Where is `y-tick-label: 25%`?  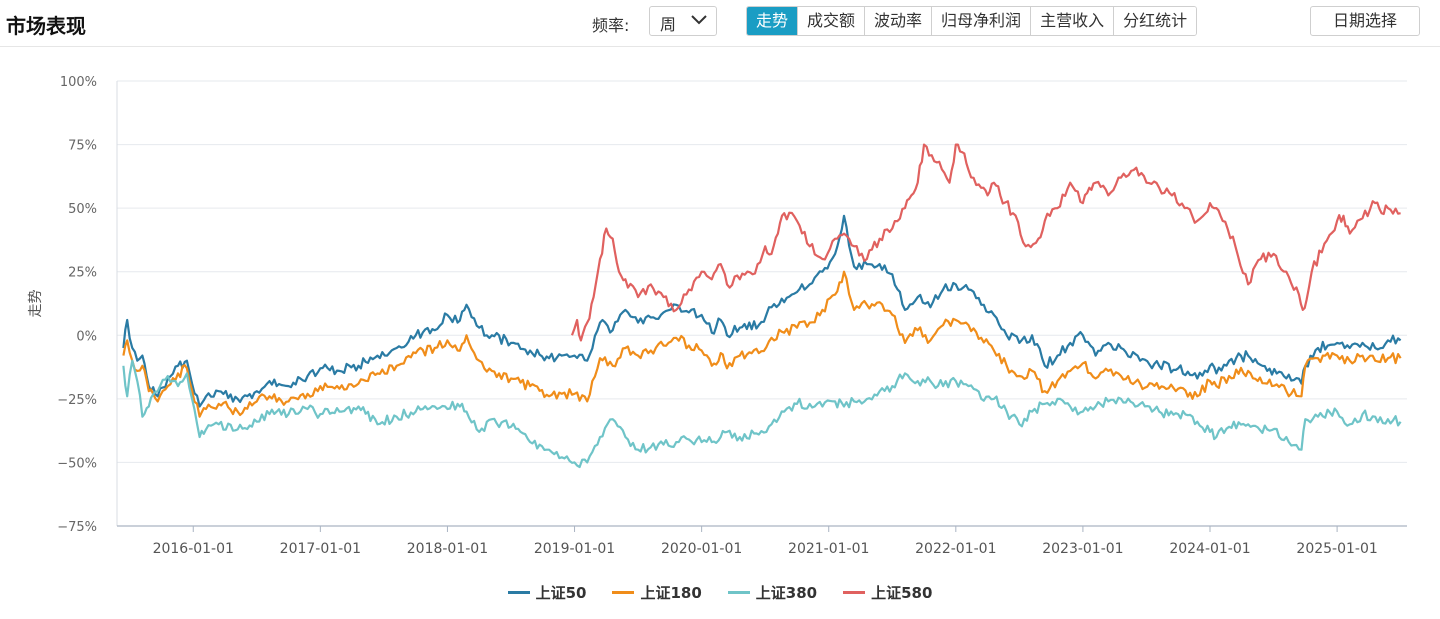
y-tick-label: 25% is located at coordinates (82, 273).